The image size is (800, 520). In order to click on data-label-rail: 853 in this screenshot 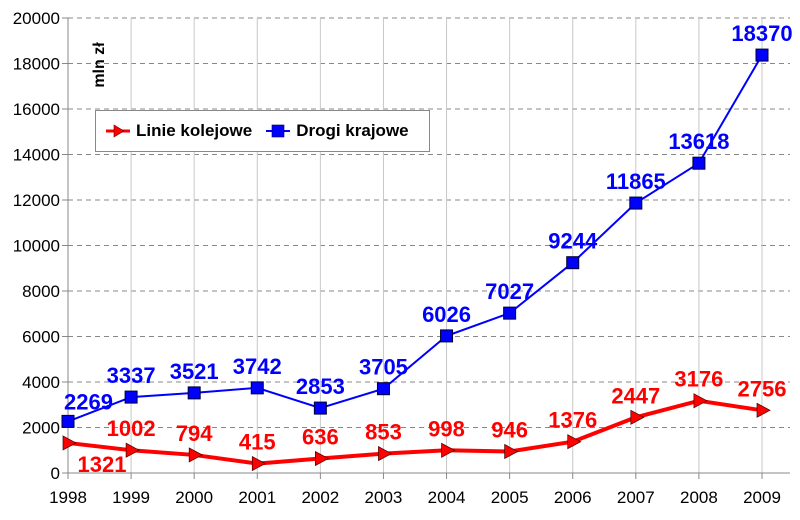, I will do `click(383, 432)`.